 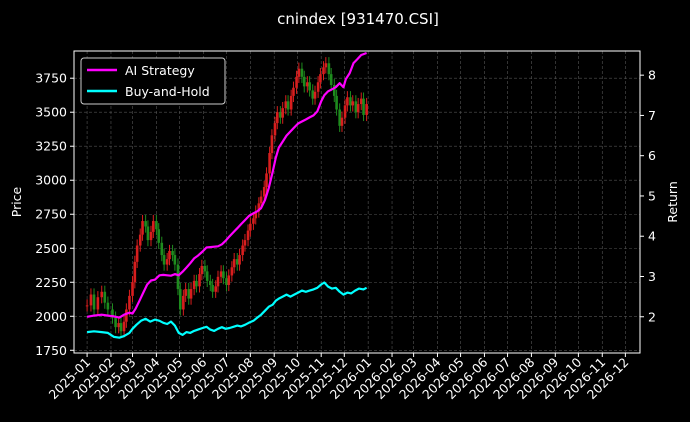 What do you see at coordinates (51, 350) in the screenshot?
I see `y-left-tick-label: 1750` at bounding box center [51, 350].